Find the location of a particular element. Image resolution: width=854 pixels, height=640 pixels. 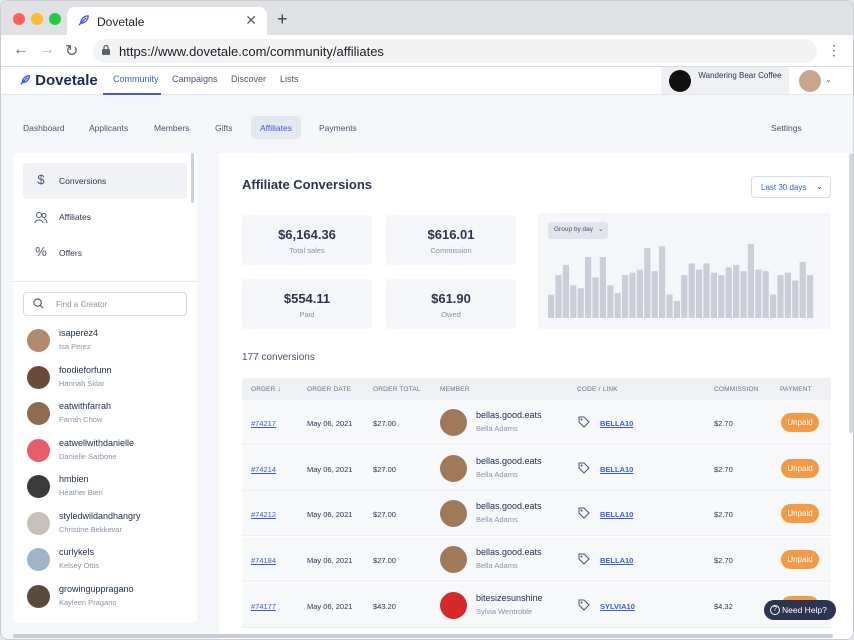

stat-paid: $554.11 Paid is located at coordinates (307, 304).